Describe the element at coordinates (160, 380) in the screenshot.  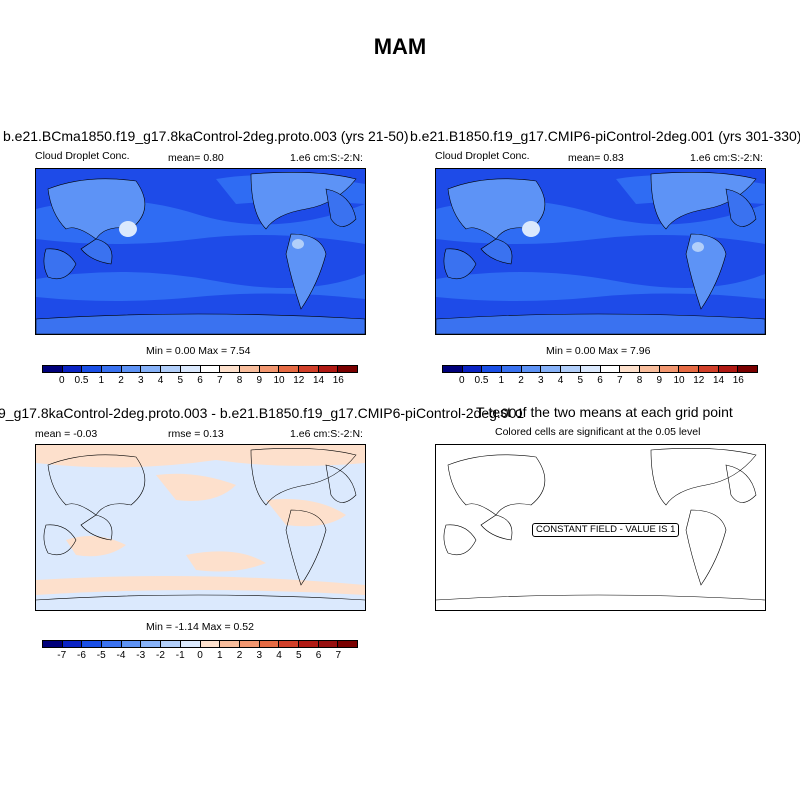
I see `panel1-colorbar-tick-label: 4` at that location.